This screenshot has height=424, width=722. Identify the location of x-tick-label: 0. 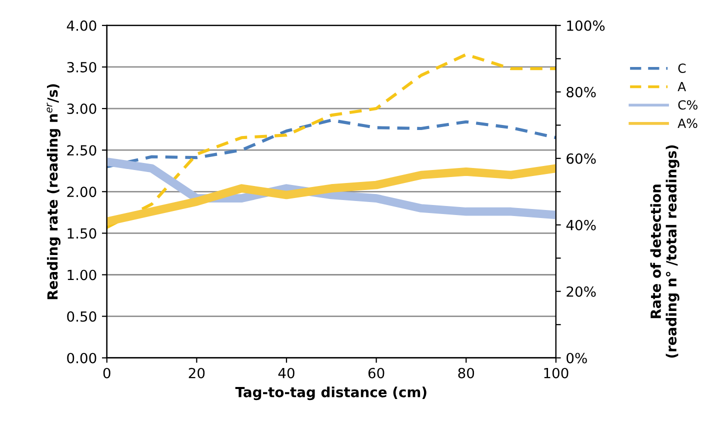
(106, 373).